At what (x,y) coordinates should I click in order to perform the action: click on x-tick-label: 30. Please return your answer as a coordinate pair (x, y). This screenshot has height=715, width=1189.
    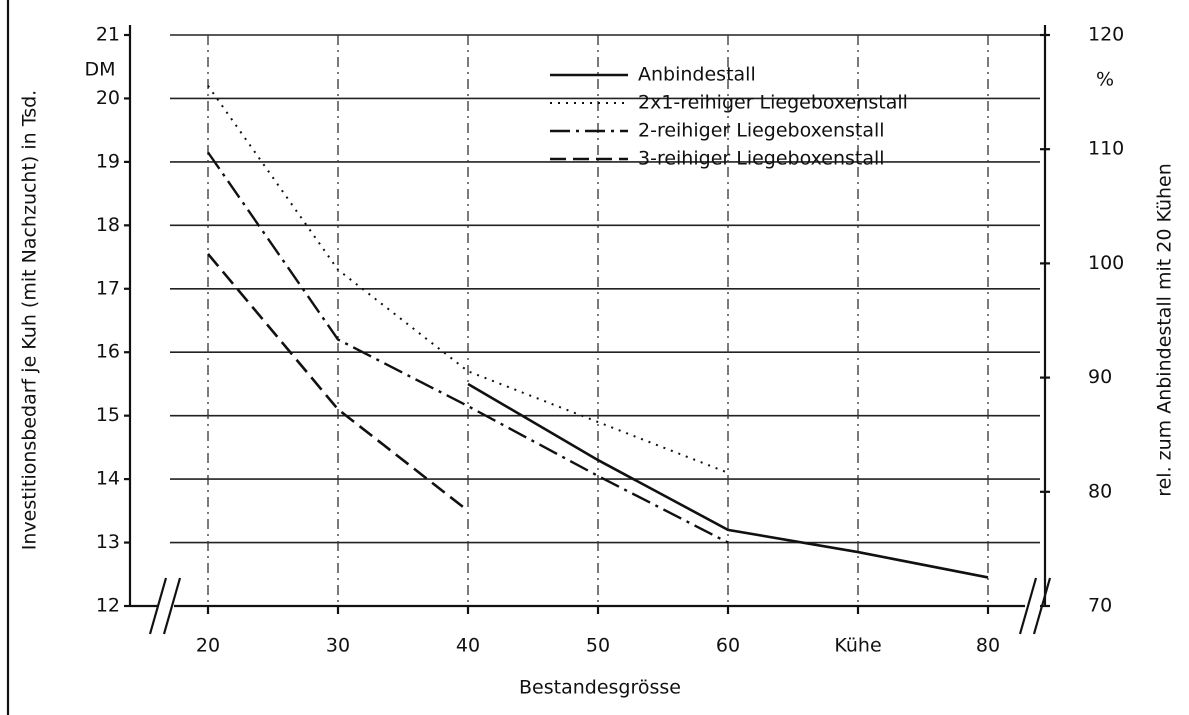
    Looking at the image, I should click on (338, 646).